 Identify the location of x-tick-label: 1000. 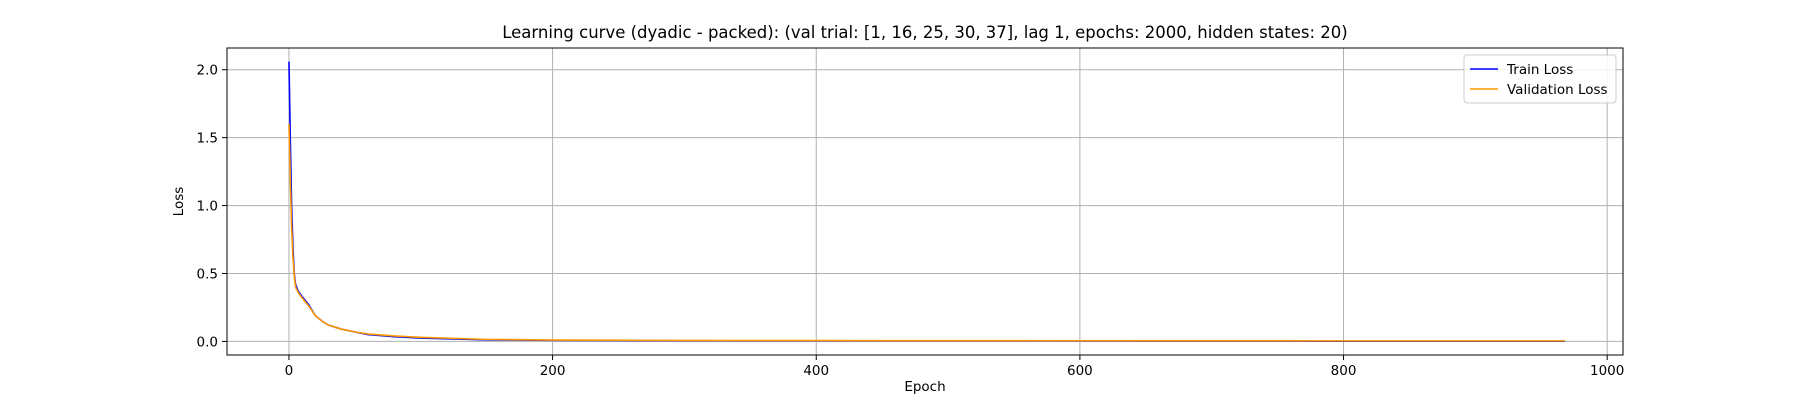
(1607, 371).